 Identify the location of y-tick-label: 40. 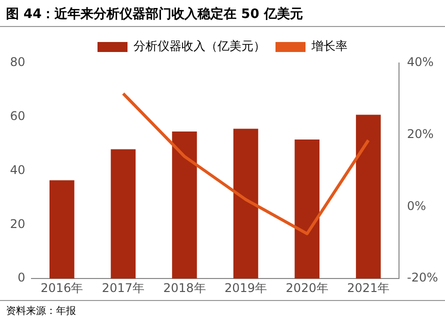
(18, 169).